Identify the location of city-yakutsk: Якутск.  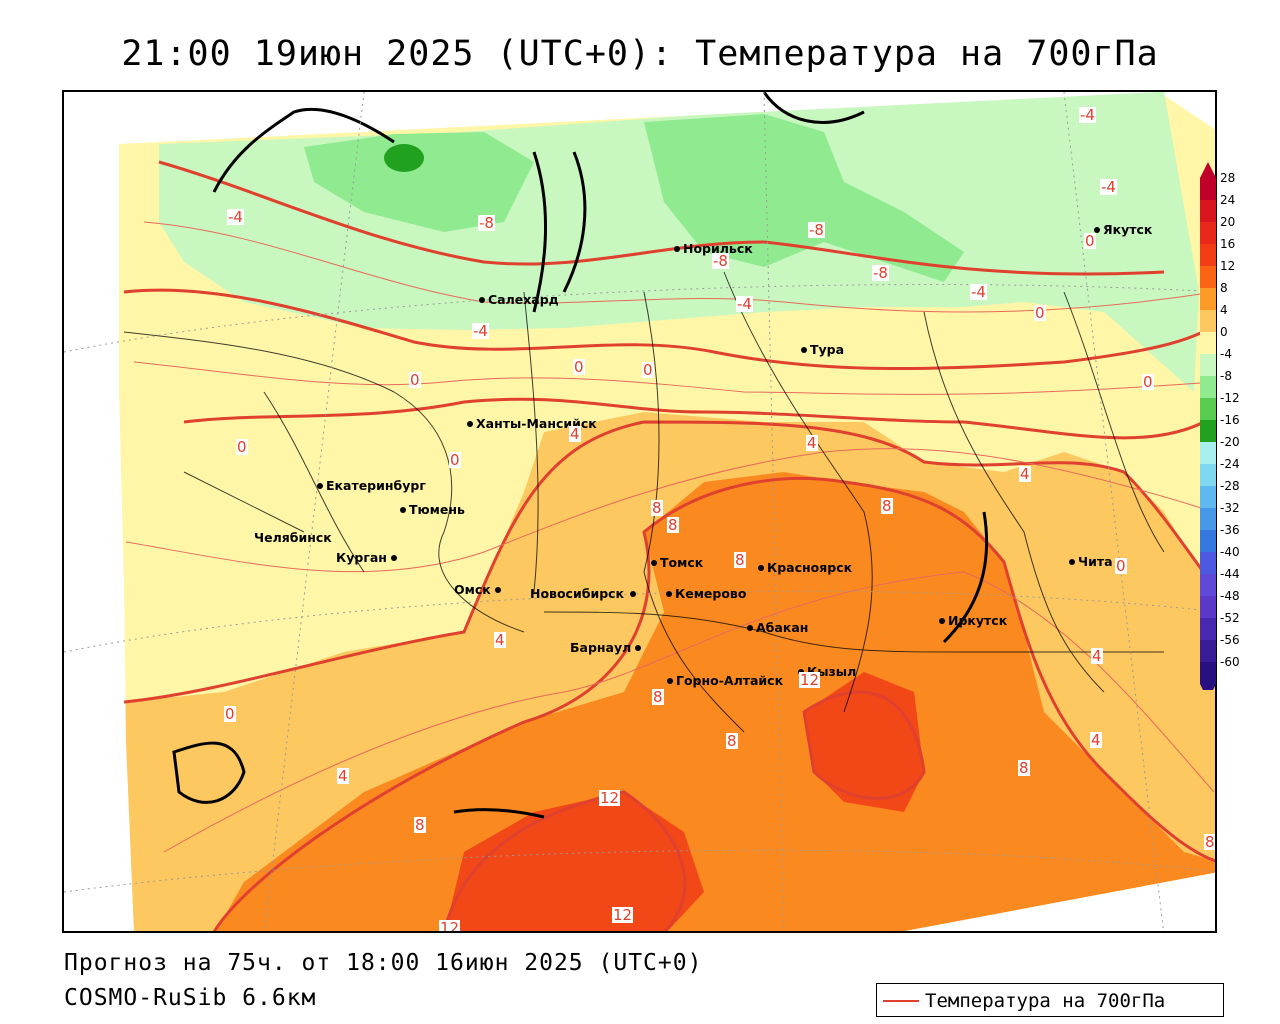
(1123, 229).